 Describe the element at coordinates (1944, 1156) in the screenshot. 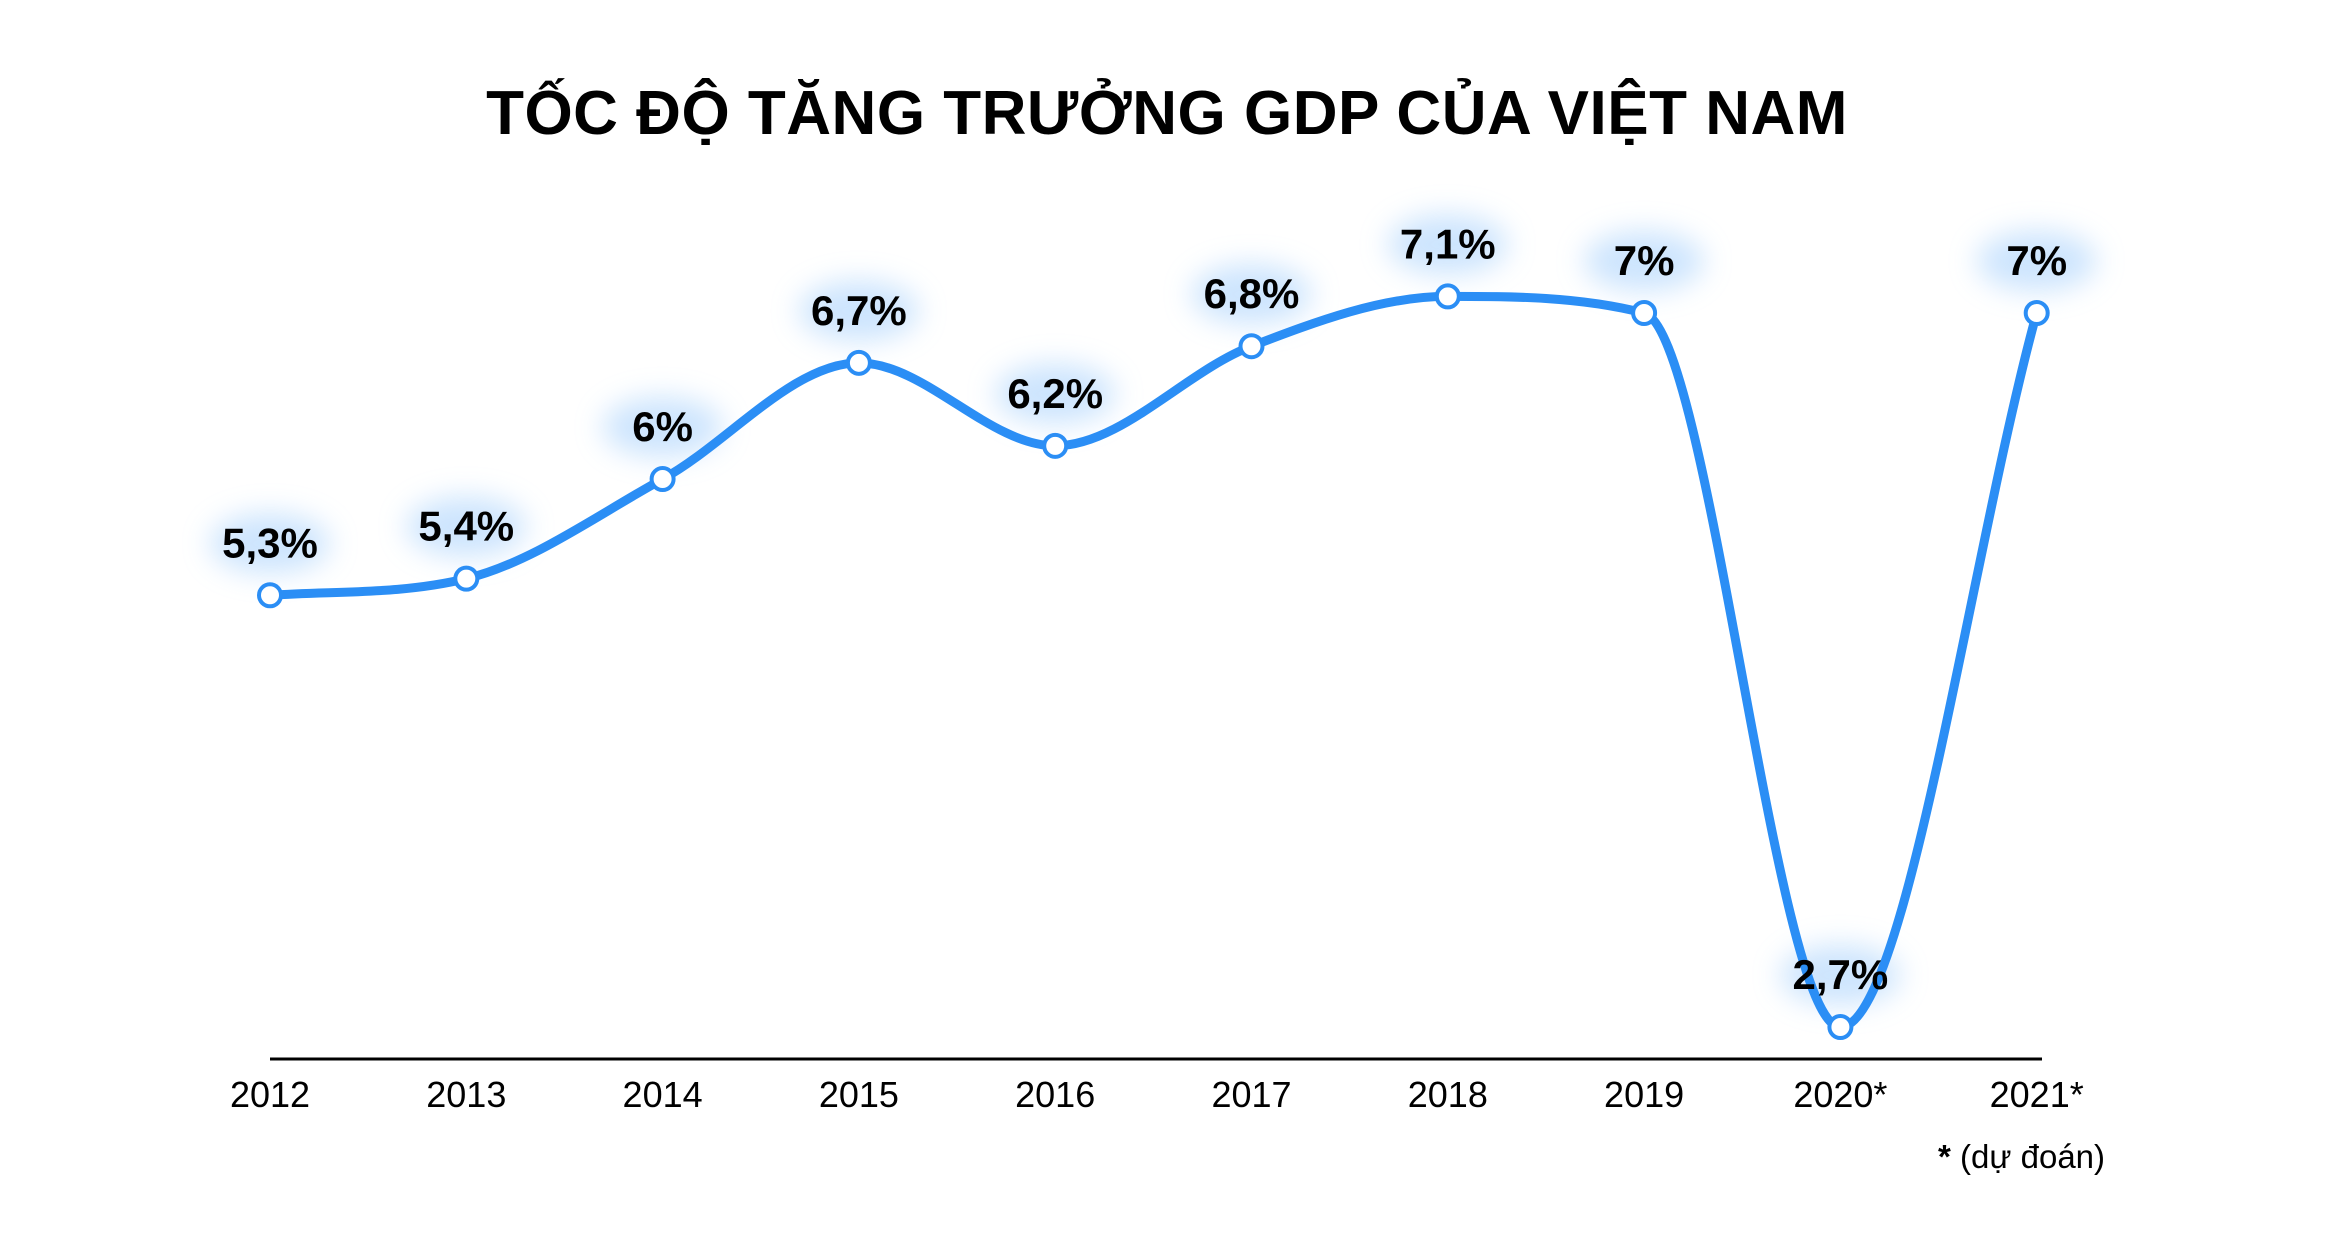

I see `footnote-star: *` at that location.